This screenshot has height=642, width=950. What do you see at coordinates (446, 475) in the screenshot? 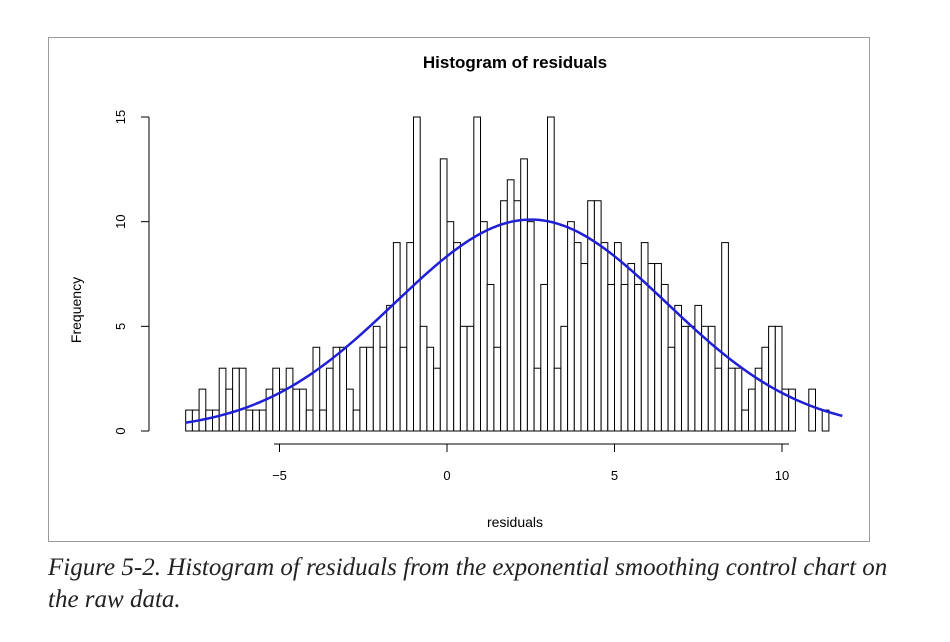
I see `x-tick-label: 0` at bounding box center [446, 475].